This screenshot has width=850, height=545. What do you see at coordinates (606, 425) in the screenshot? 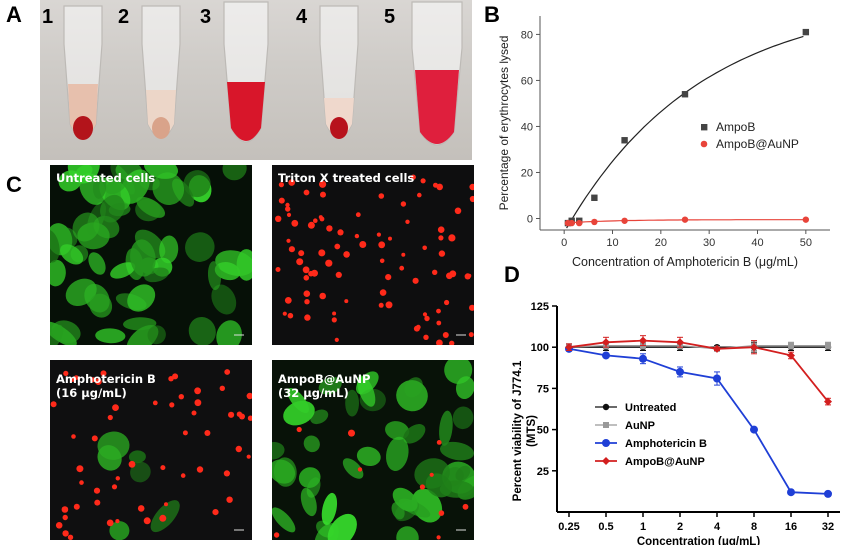
I see `legend-marker-aunp` at bounding box center [606, 425].